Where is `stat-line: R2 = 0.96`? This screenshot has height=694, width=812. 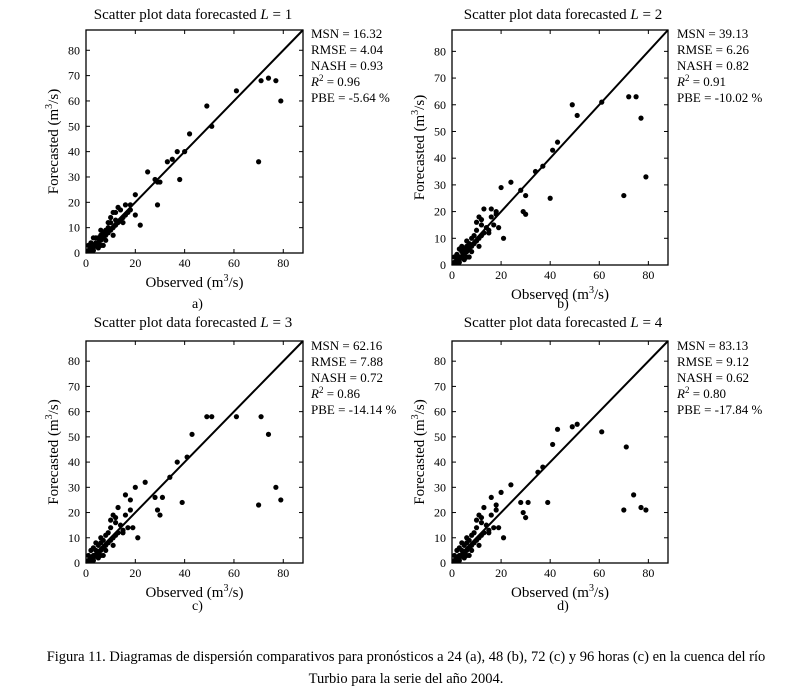
stat-line: R2 = 0.96 is located at coordinates (335, 81).